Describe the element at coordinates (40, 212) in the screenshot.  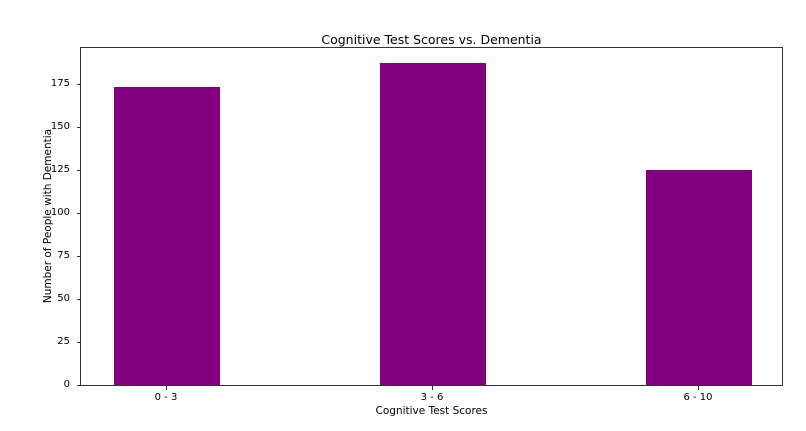
I see `y-tick-label: 100` at that location.